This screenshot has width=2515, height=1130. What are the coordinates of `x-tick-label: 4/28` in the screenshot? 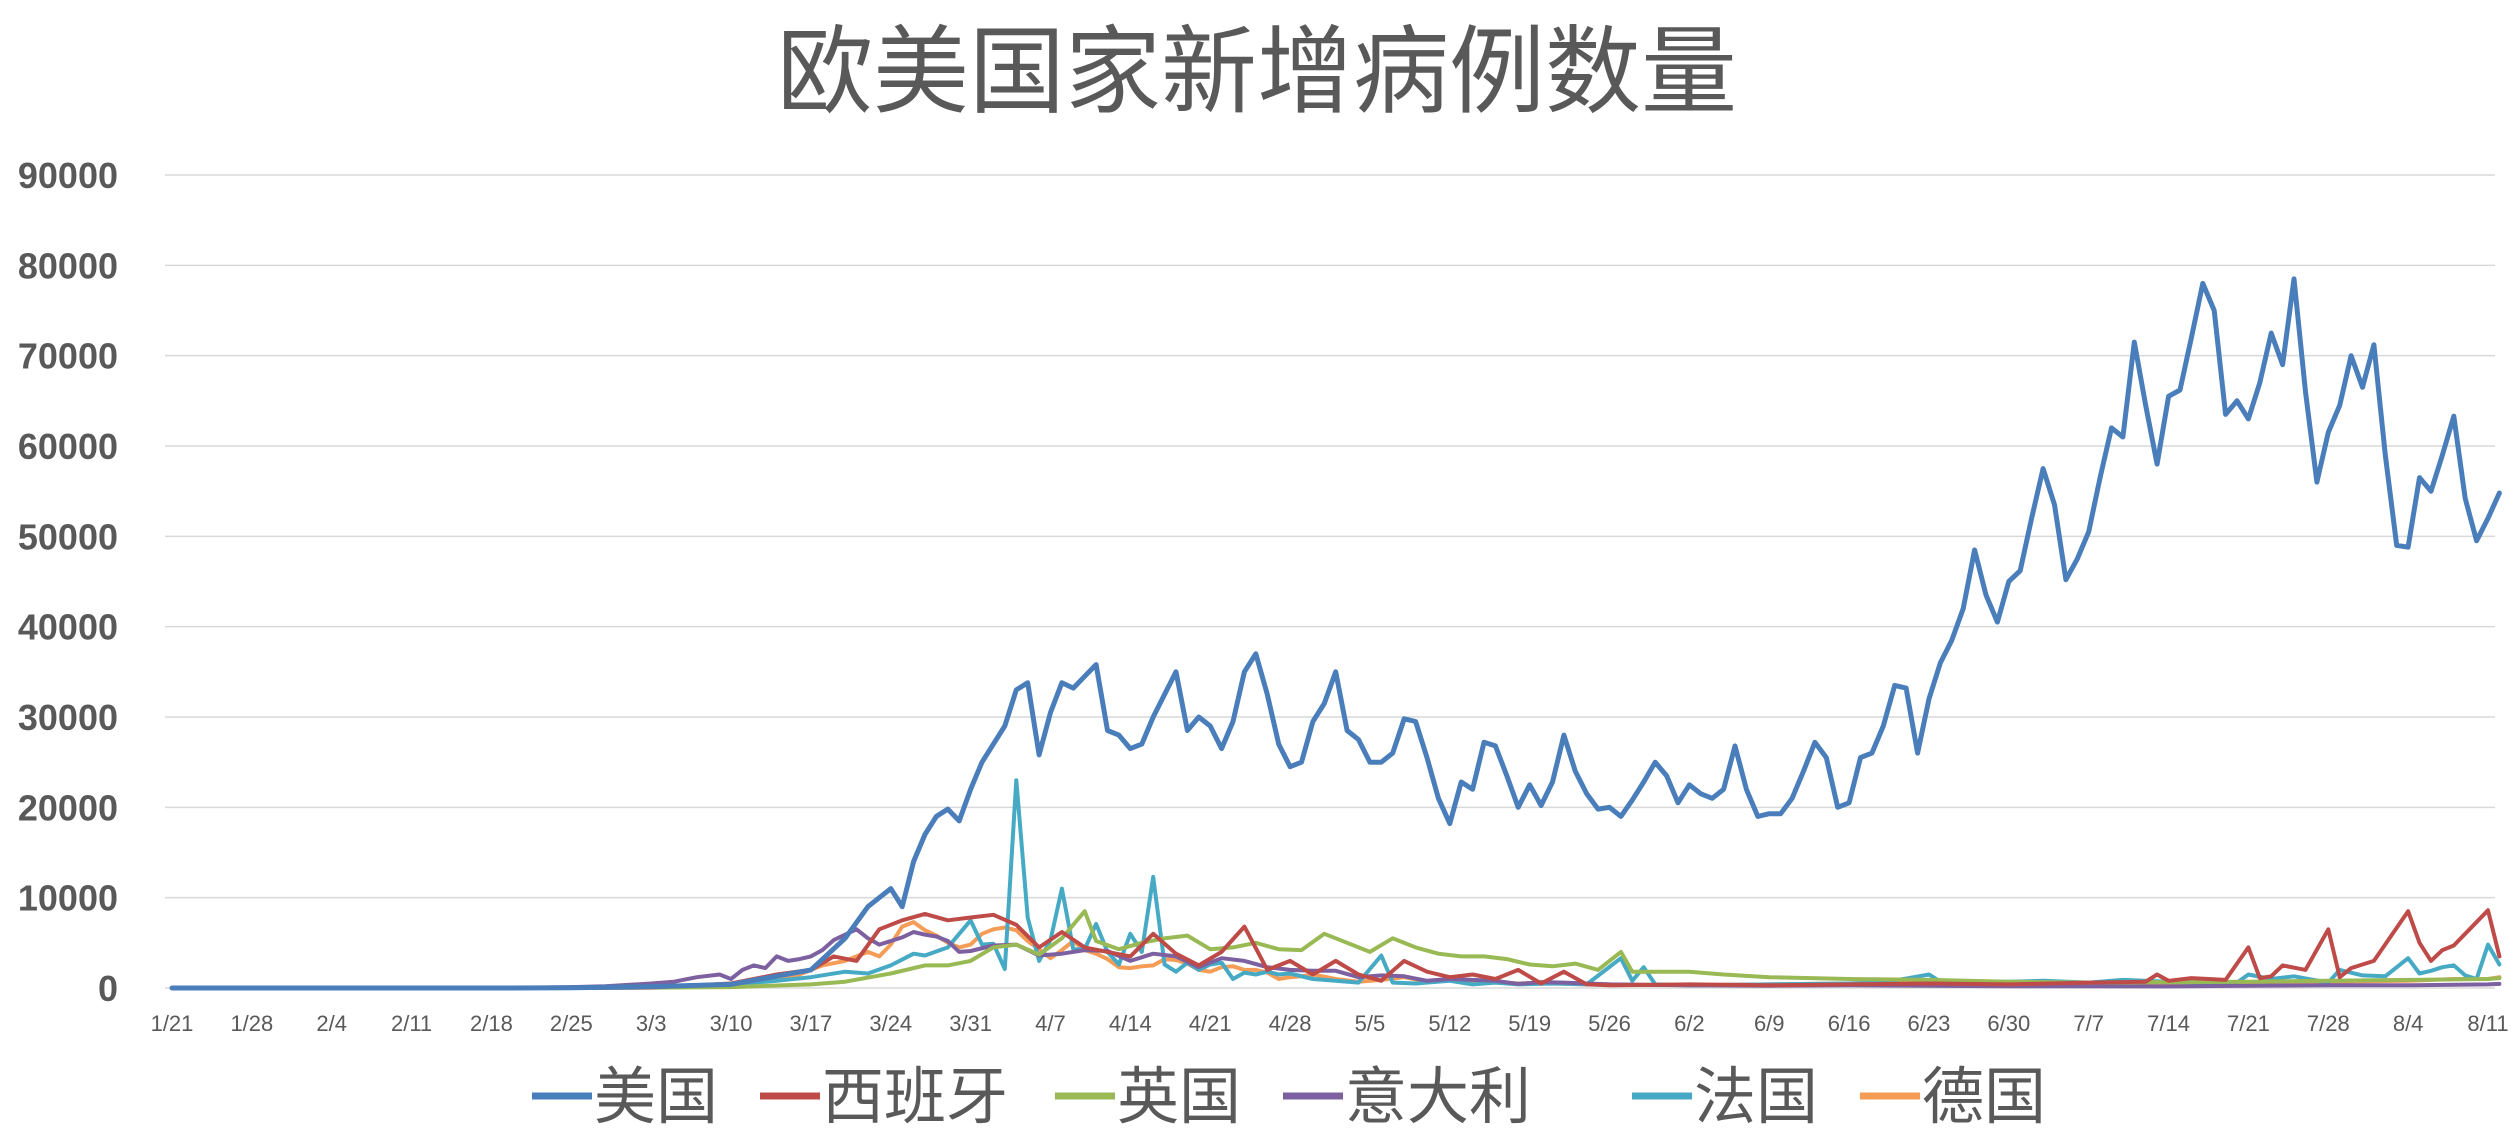 It's located at (1290, 1023).